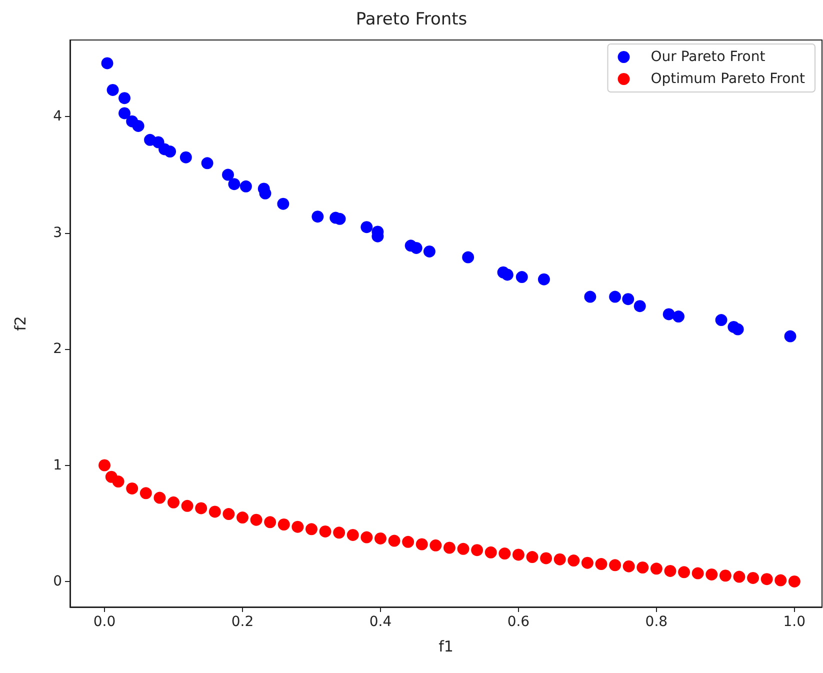 The width and height of the screenshot is (823, 673). What do you see at coordinates (57, 232) in the screenshot?
I see `y-tick-label: 3` at bounding box center [57, 232].